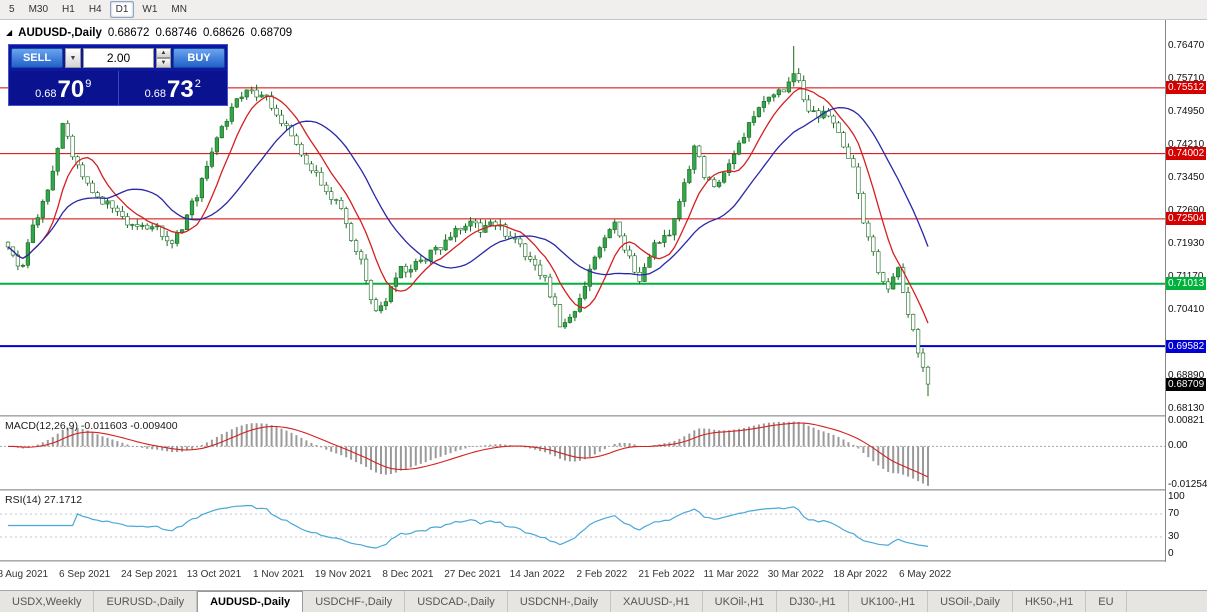 Image resolution: width=1207 pixels, height=612 pixels. What do you see at coordinates (1178, 446) in the screenshot?
I see `macd-axis-tick: 0.00` at bounding box center [1178, 446].